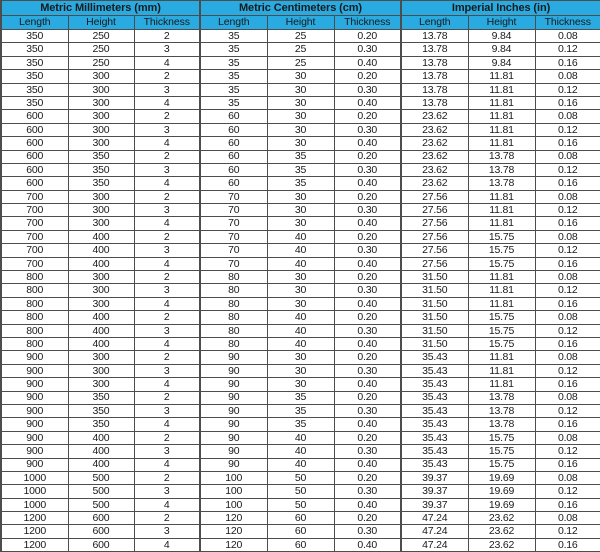 The height and width of the screenshot is (552, 600). I want to click on table-row: 800 300 2 80 30 0.20 31.50 11.81 0.08, so click(300, 277).